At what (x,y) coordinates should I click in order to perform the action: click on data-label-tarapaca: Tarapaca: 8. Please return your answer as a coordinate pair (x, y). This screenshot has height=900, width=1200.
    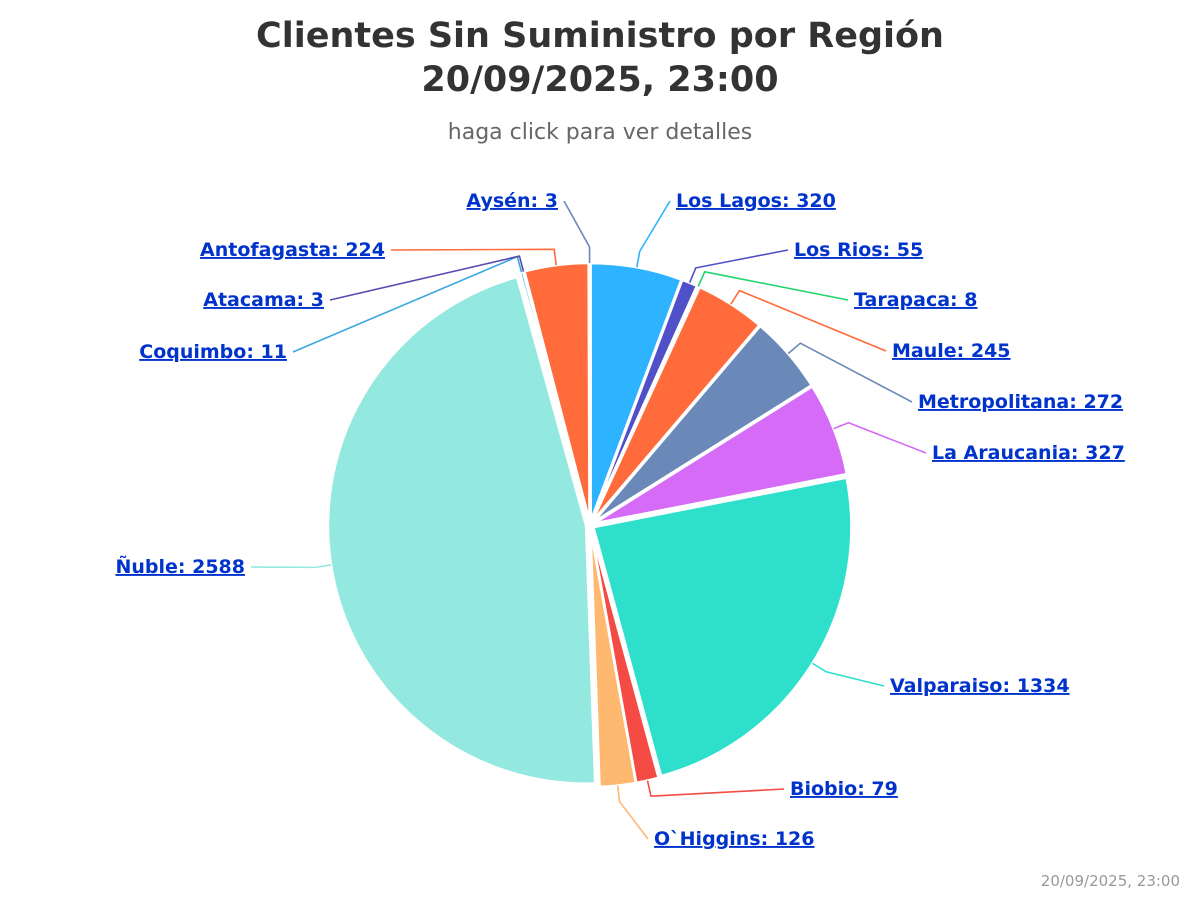
    Looking at the image, I should click on (915, 300).